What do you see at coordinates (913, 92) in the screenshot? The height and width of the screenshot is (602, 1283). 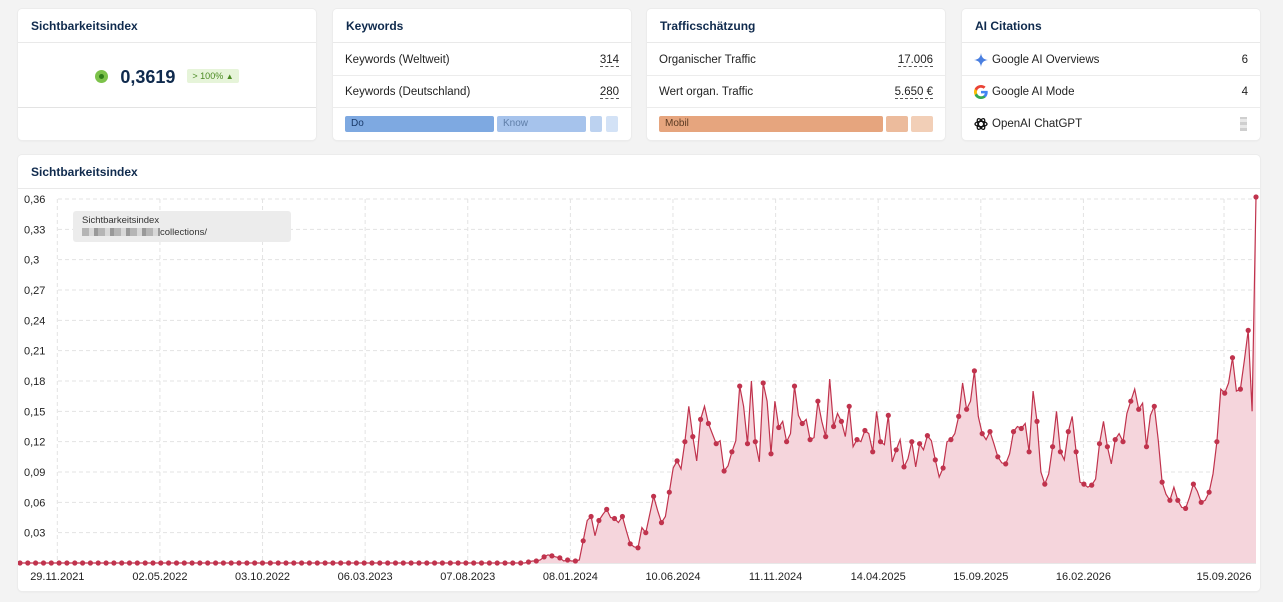 I see `traffic-value-value: 5.650 €` at bounding box center [913, 92].